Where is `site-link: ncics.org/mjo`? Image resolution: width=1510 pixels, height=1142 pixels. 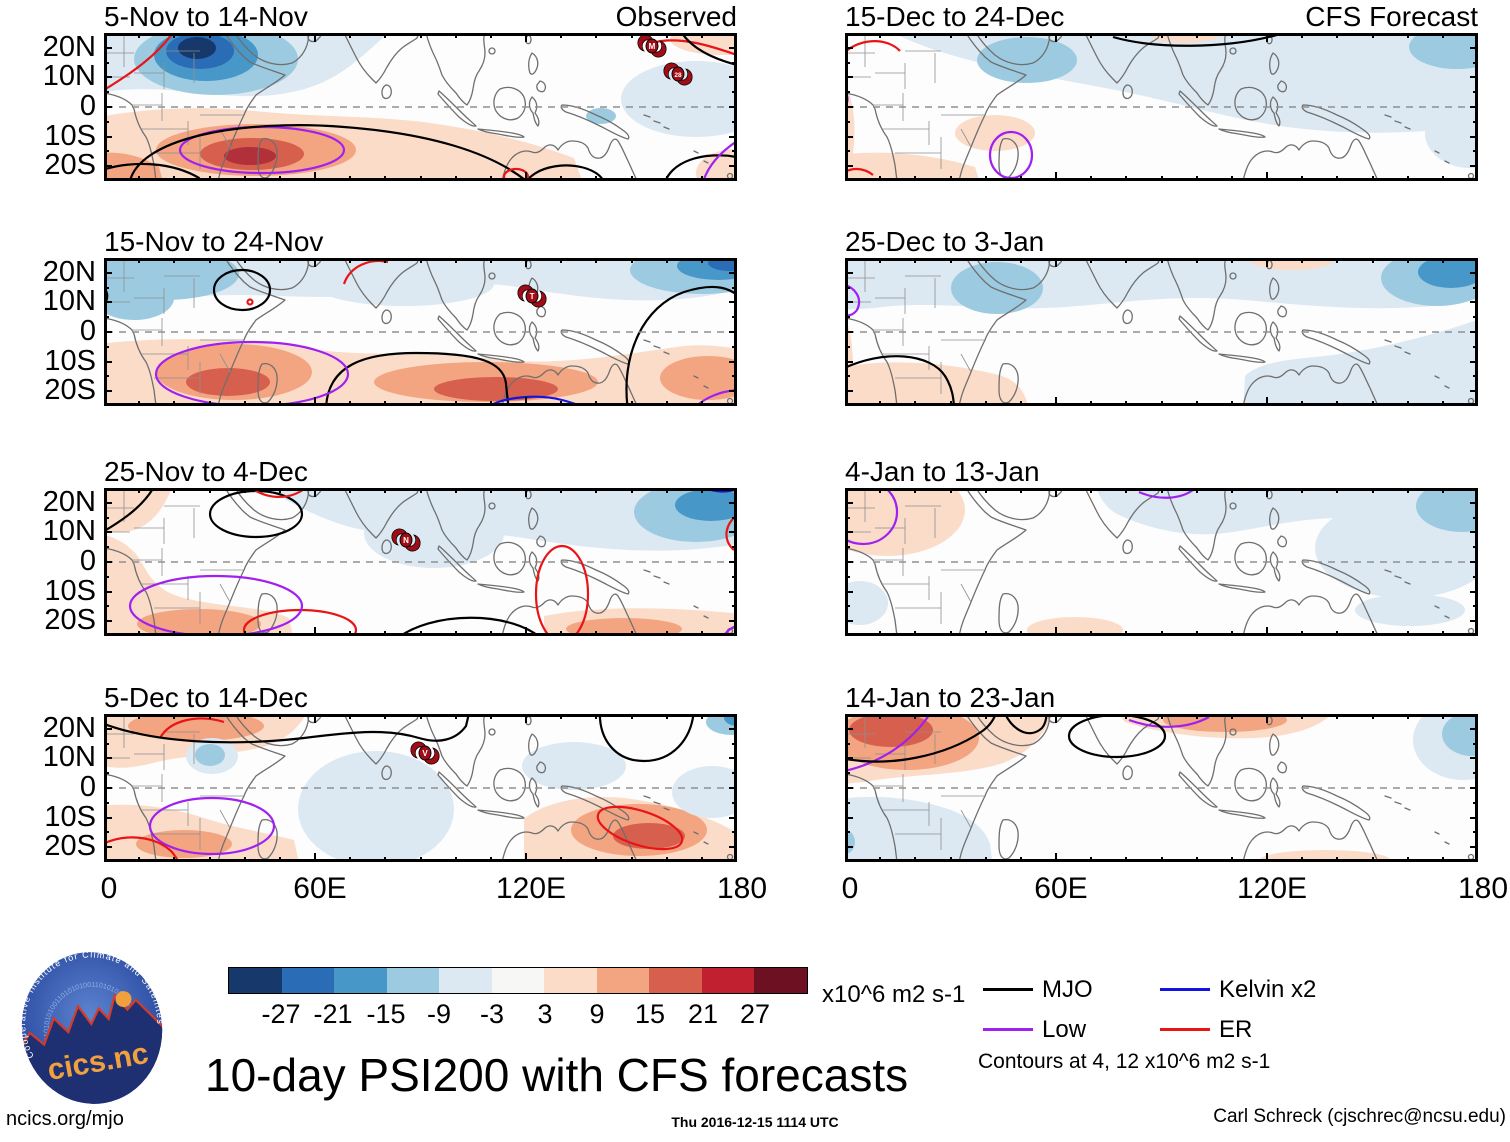
site-link: ncics.org/mjo is located at coordinates (65, 1119).